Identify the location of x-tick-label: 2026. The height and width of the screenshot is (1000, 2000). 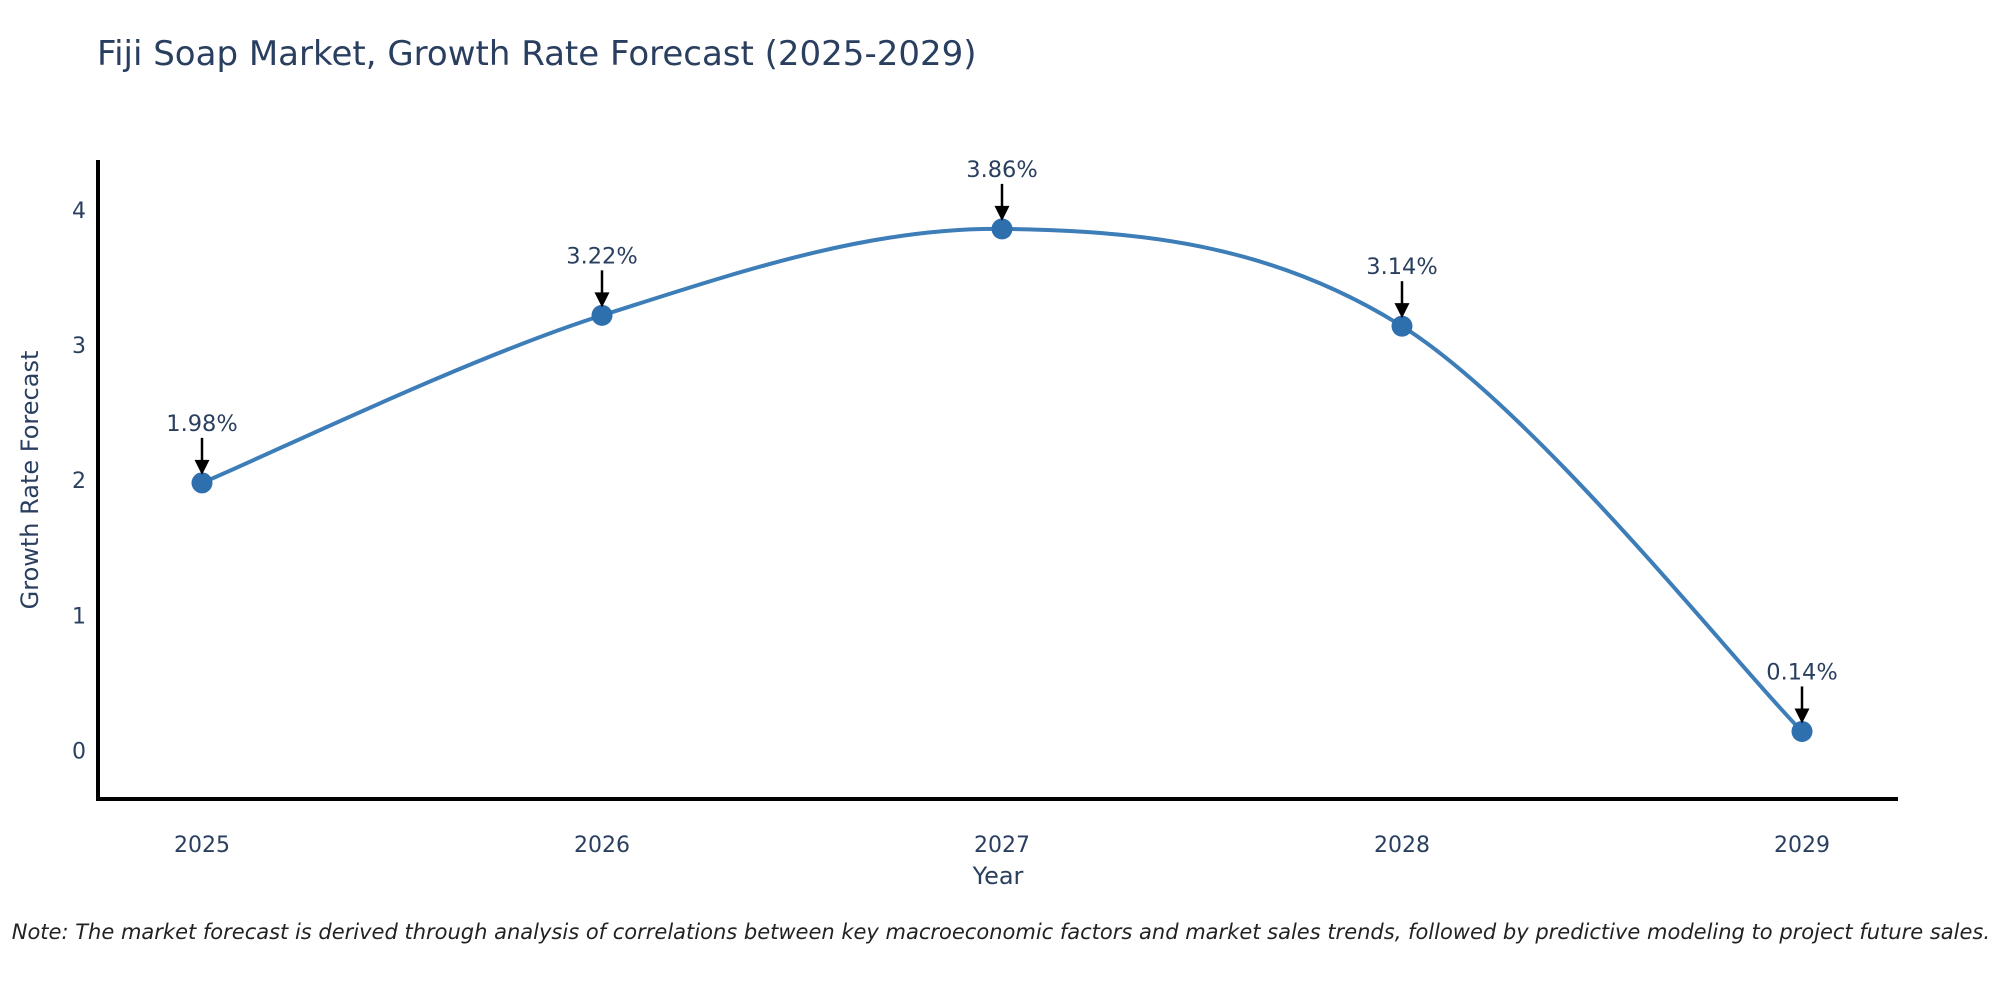
(602, 845).